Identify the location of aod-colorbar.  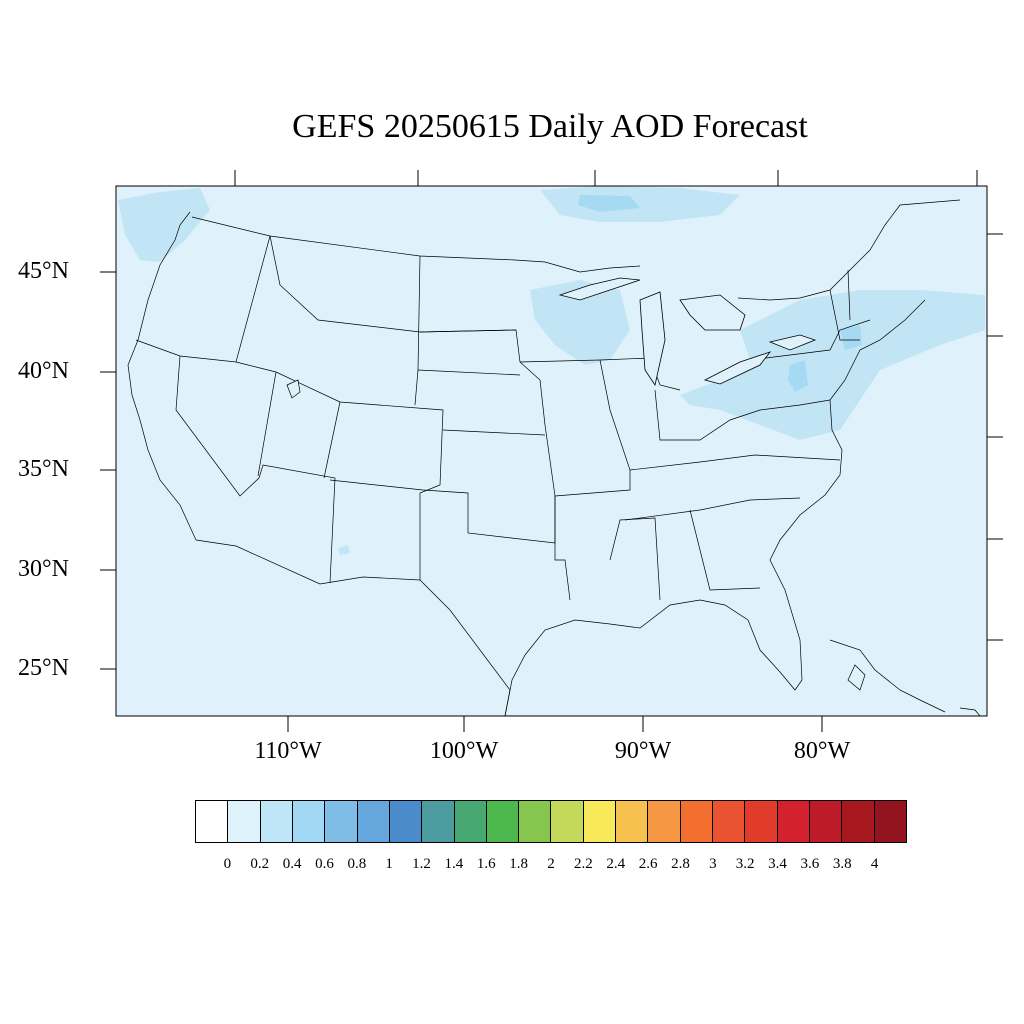
(551, 821).